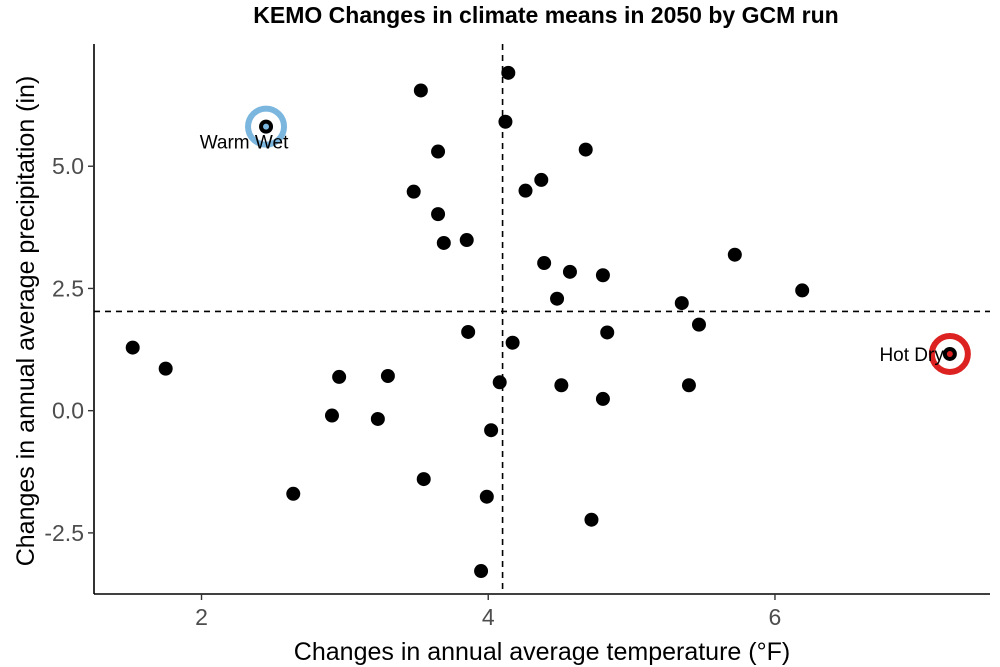  Describe the element at coordinates (68, 411) in the screenshot. I see `y-tick-label: 0.0` at that location.